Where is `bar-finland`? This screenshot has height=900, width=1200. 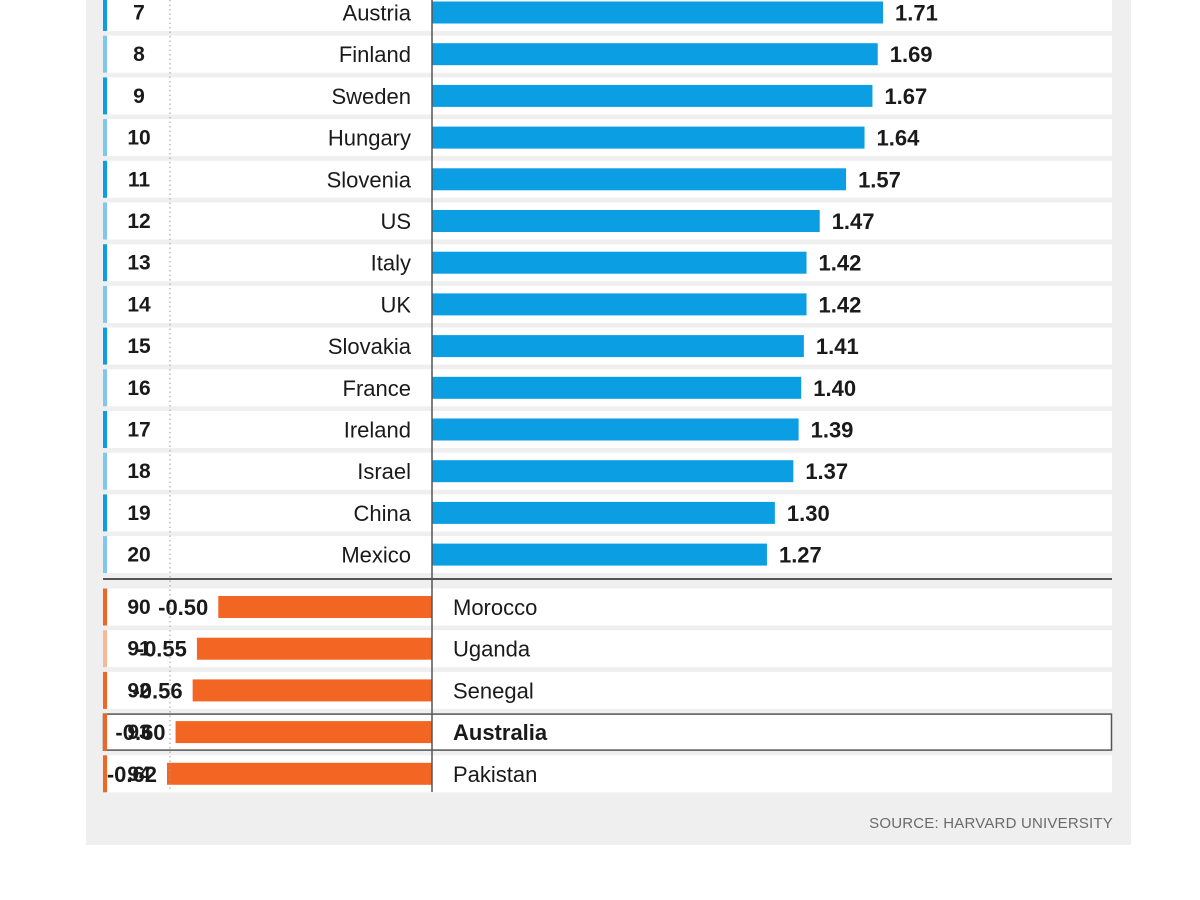
bar-finland is located at coordinates (655, 54).